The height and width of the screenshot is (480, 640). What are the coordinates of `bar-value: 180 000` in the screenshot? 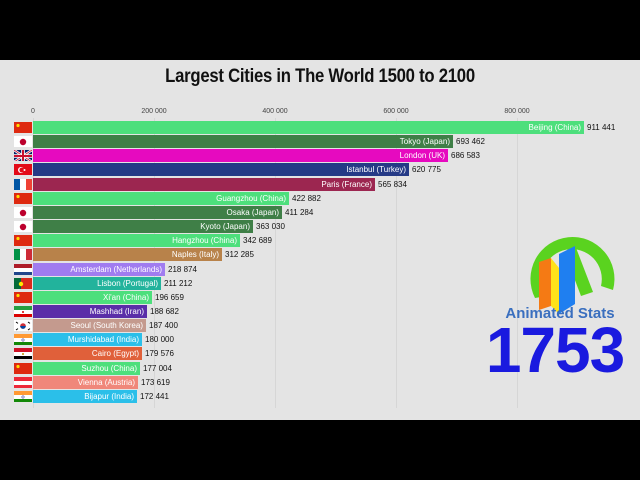 It's located at (159, 340).